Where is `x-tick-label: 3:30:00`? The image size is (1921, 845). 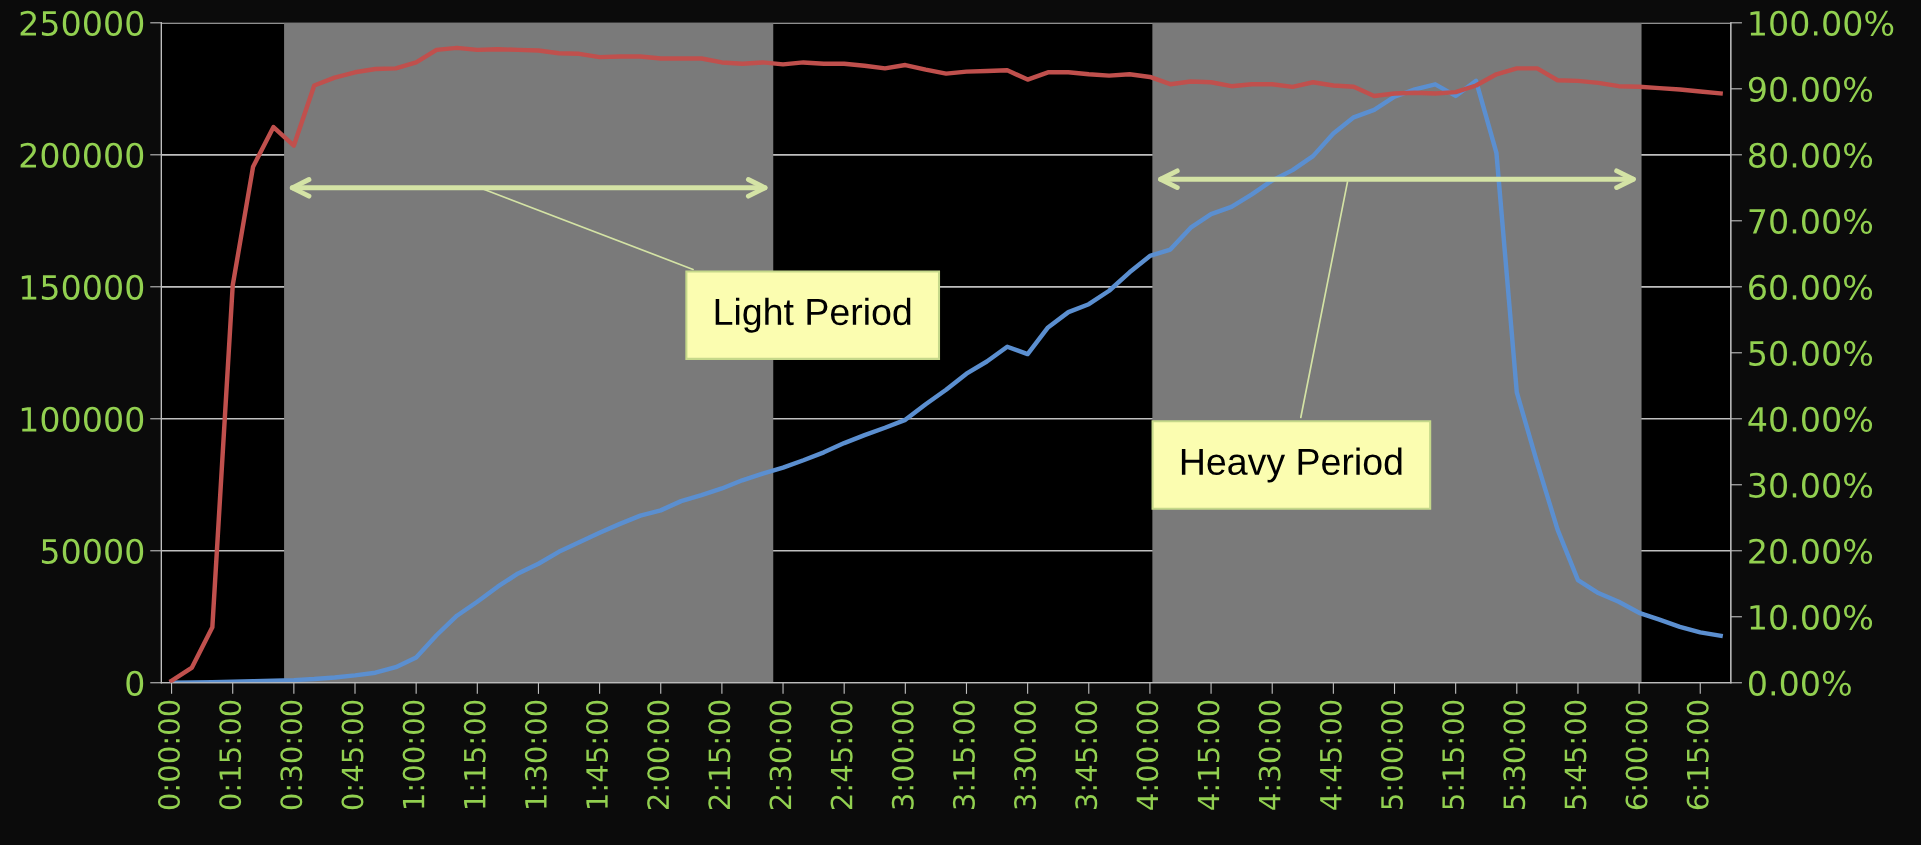 x-tick-label: 3:30:00 is located at coordinates (1025, 754).